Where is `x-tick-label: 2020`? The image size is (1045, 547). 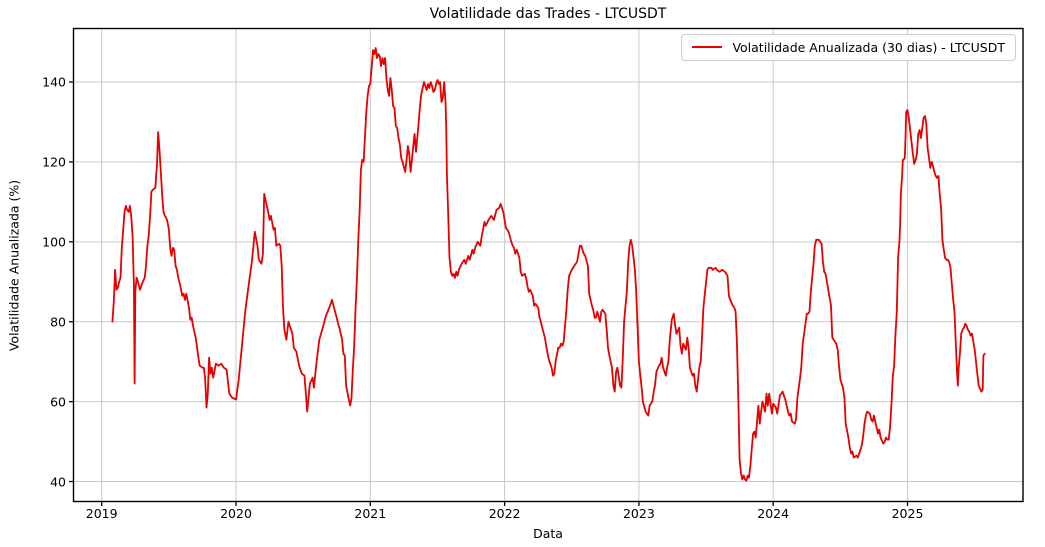
x-tick-label: 2020 is located at coordinates (236, 513).